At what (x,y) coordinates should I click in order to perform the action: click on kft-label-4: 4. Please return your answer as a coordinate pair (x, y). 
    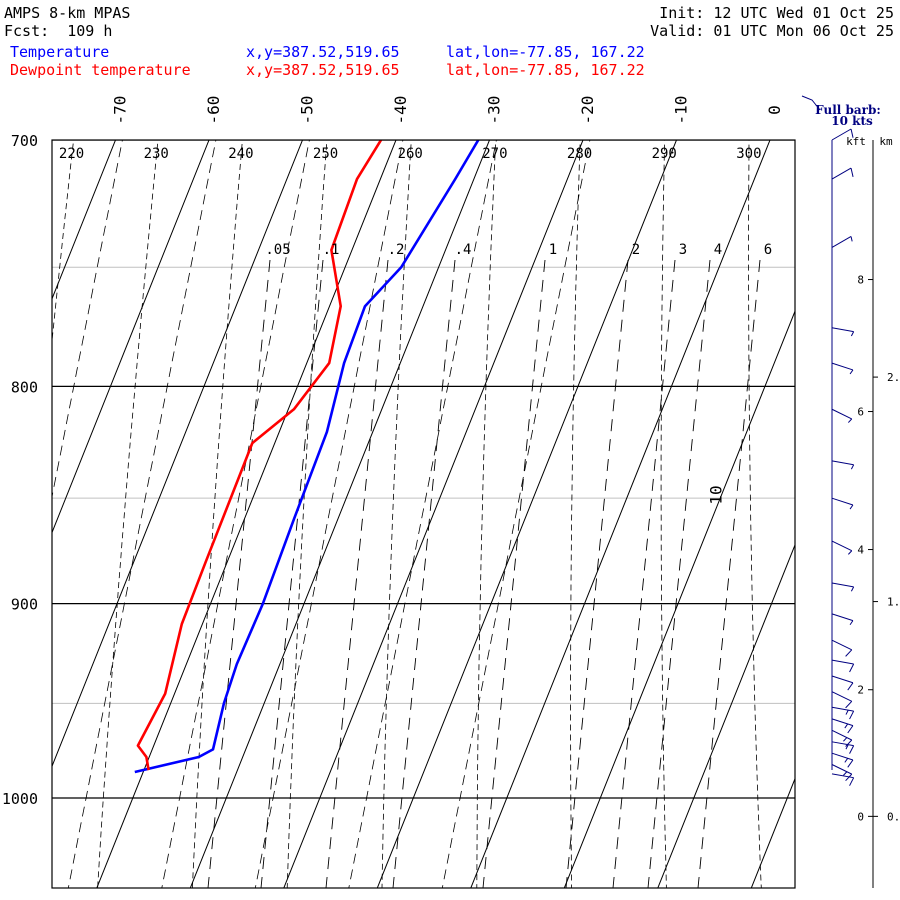
    Looking at the image, I should click on (860, 550).